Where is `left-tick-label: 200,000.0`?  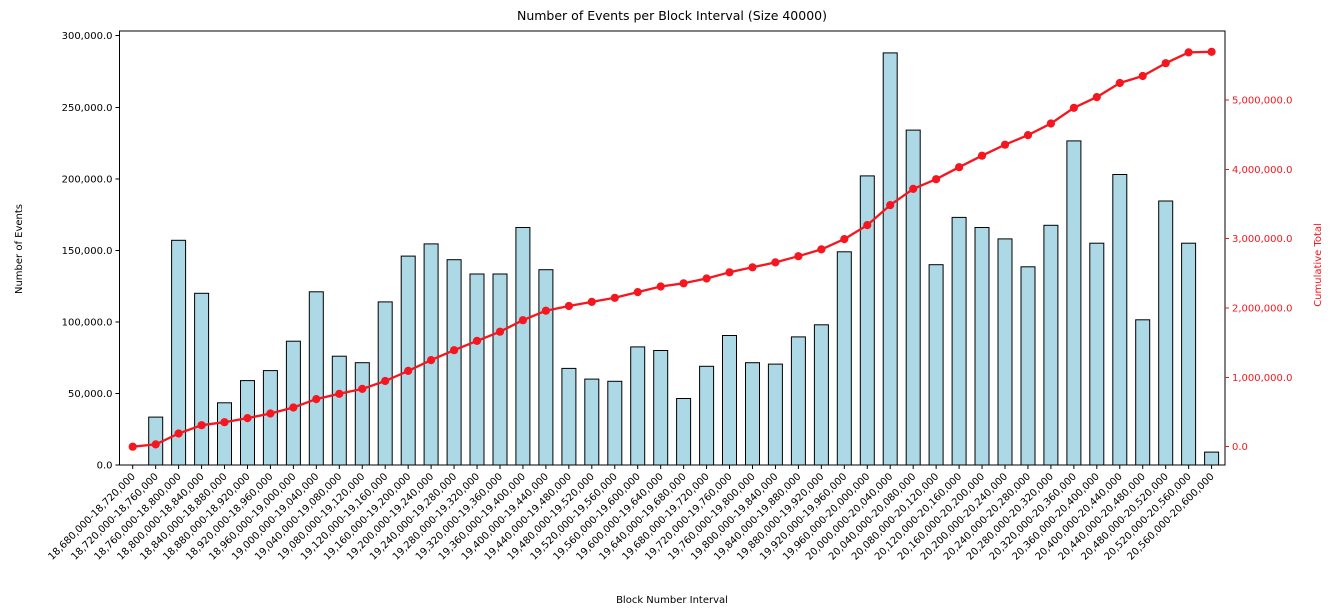 left-tick-label: 200,000.0 is located at coordinates (87, 179).